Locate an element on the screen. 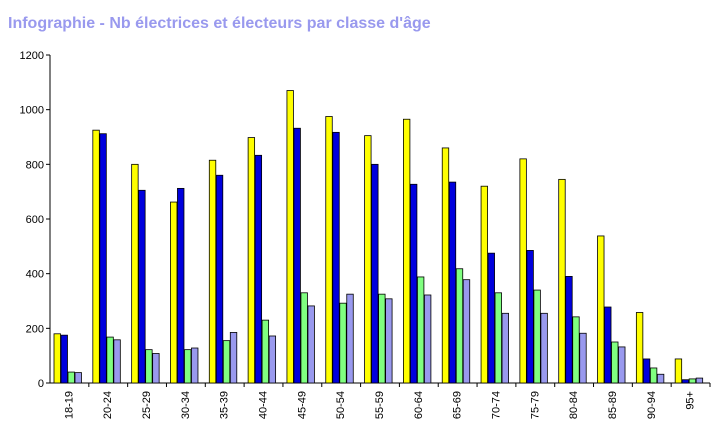 This screenshot has width=728, height=426. bar-95+-series-4 is located at coordinates (699, 380).